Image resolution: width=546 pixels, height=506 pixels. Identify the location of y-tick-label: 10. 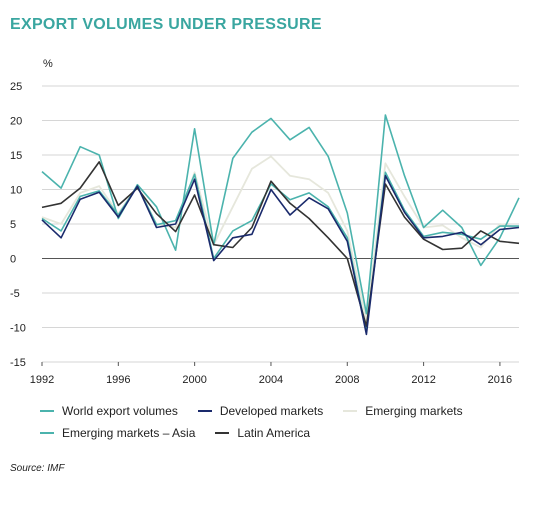
(16, 191).